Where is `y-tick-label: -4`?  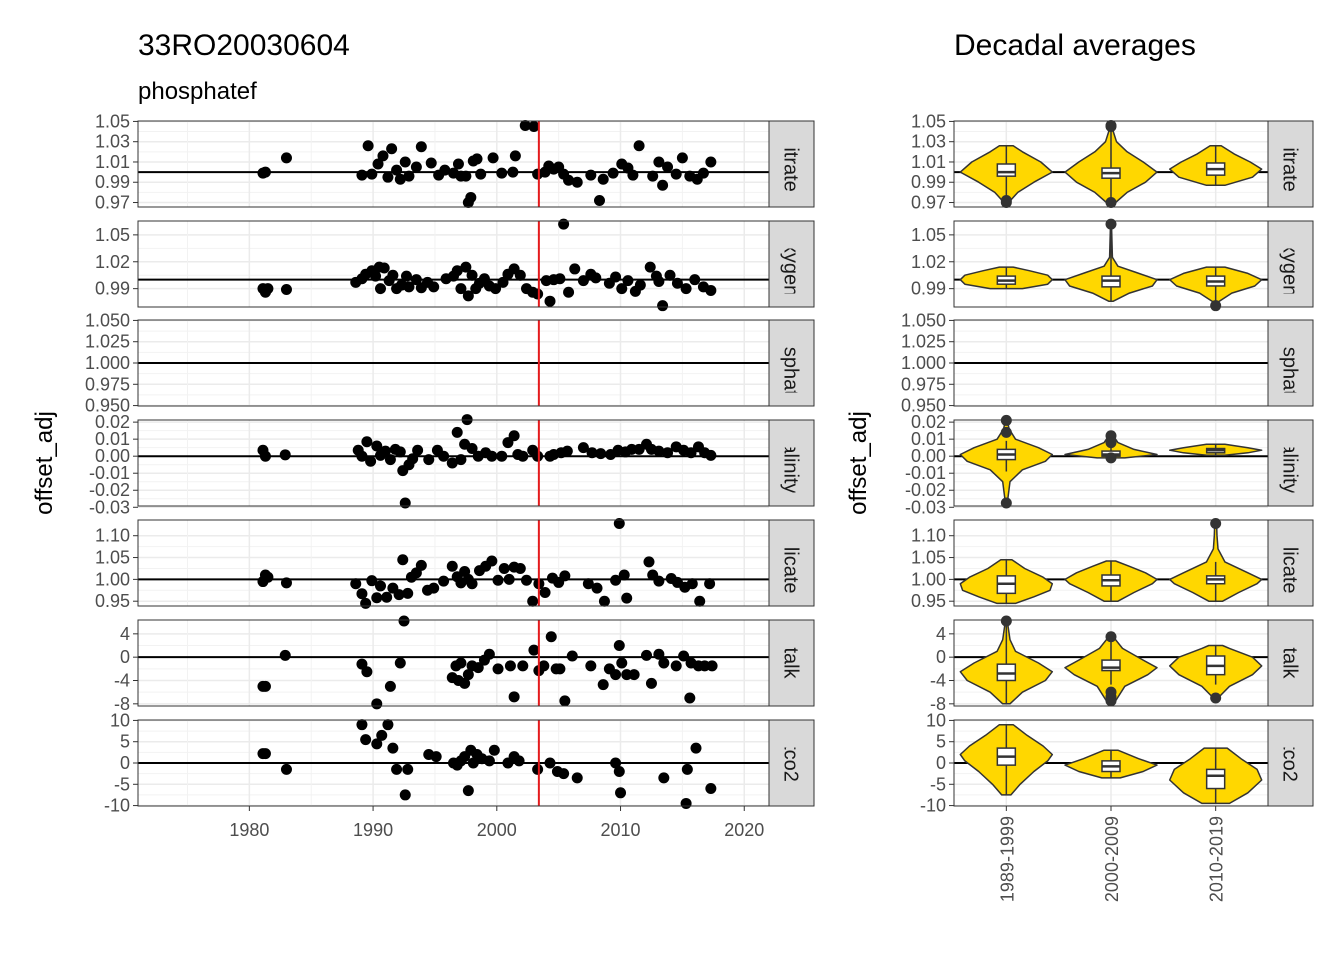 y-tick-label: -4 is located at coordinates (122, 680).